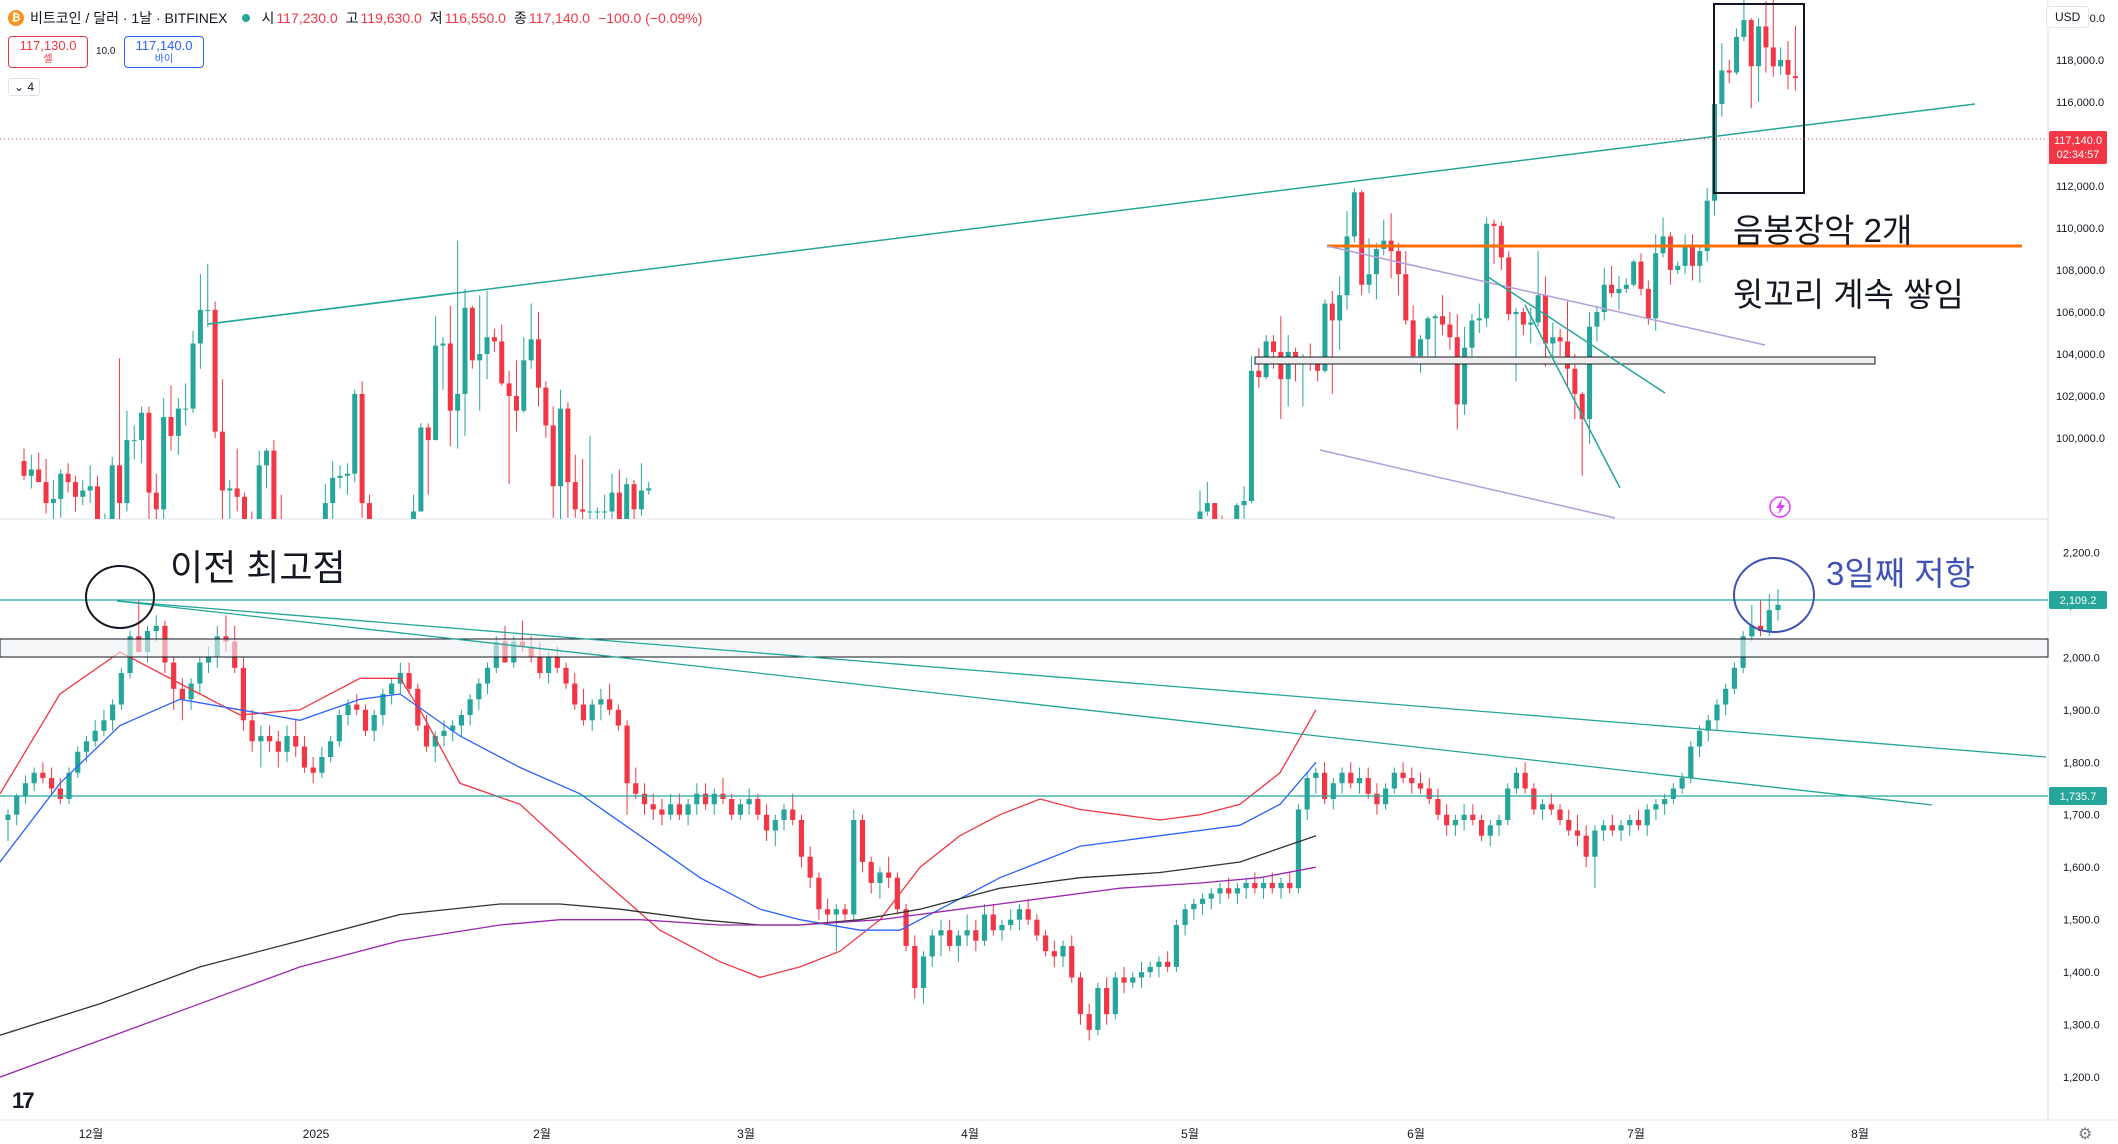 The height and width of the screenshot is (1144, 2118). What do you see at coordinates (2080, 187) in the screenshot?
I see `price-tick-label: 112,000.0` at bounding box center [2080, 187].